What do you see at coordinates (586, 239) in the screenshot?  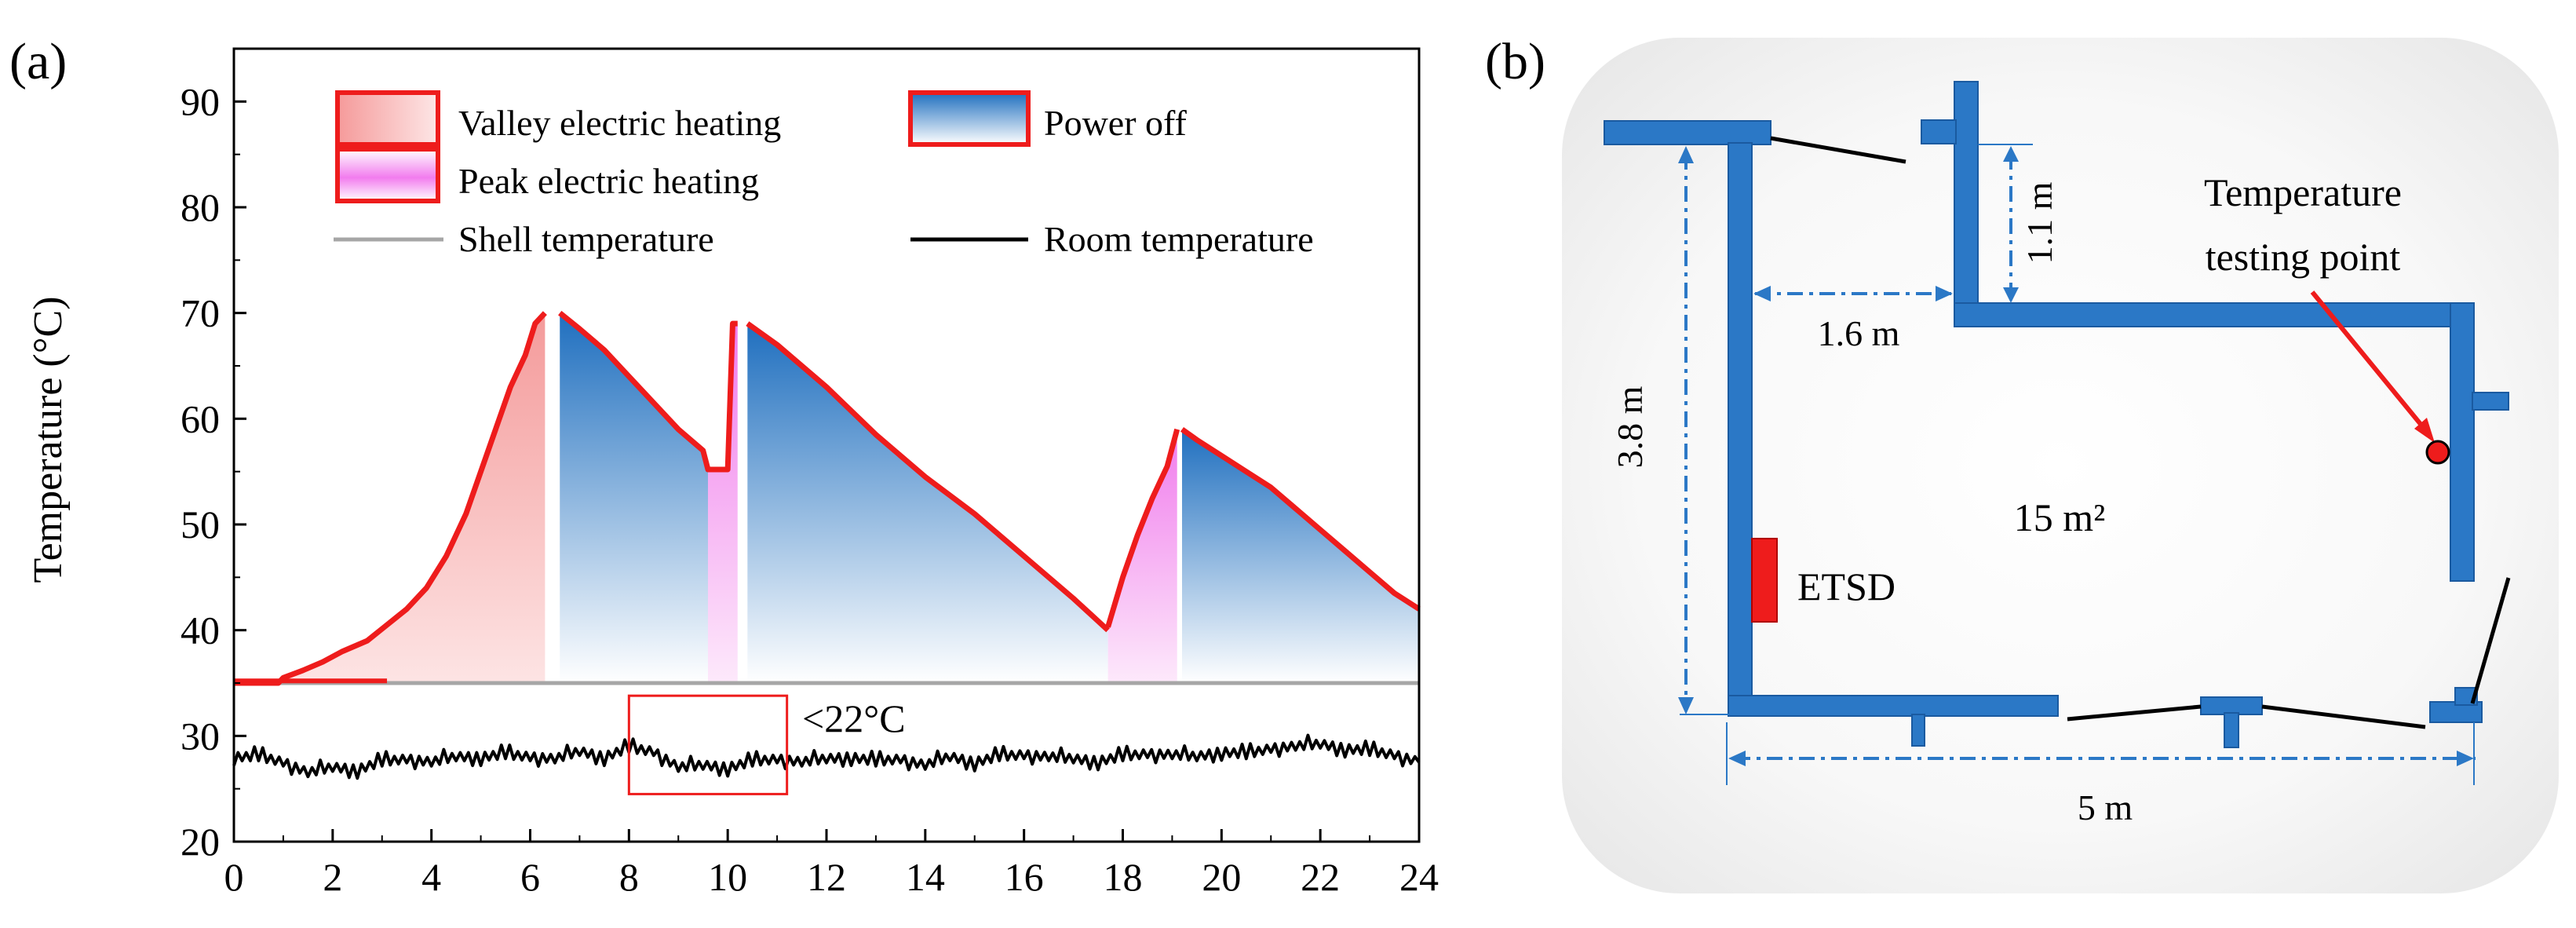 I see `legend-label-shell: Shell temperature` at bounding box center [586, 239].